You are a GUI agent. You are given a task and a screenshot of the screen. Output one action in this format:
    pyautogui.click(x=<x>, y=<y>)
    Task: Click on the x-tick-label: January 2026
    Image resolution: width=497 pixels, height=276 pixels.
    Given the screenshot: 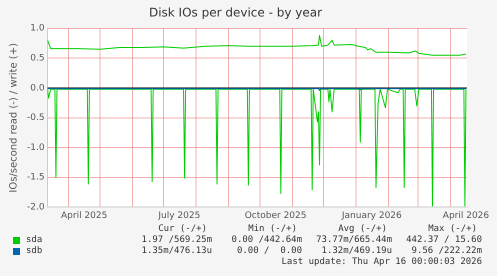 What is the action you would take?
    pyautogui.click(x=371, y=215)
    